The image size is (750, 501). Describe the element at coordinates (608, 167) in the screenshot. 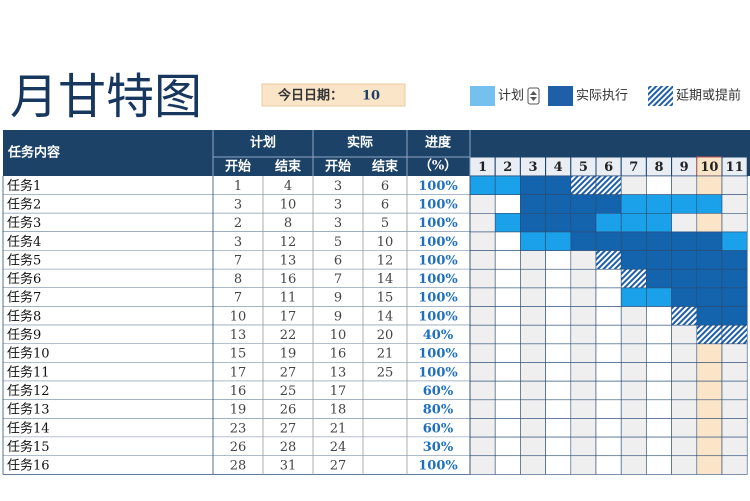

I see `day-number: 6` at that location.